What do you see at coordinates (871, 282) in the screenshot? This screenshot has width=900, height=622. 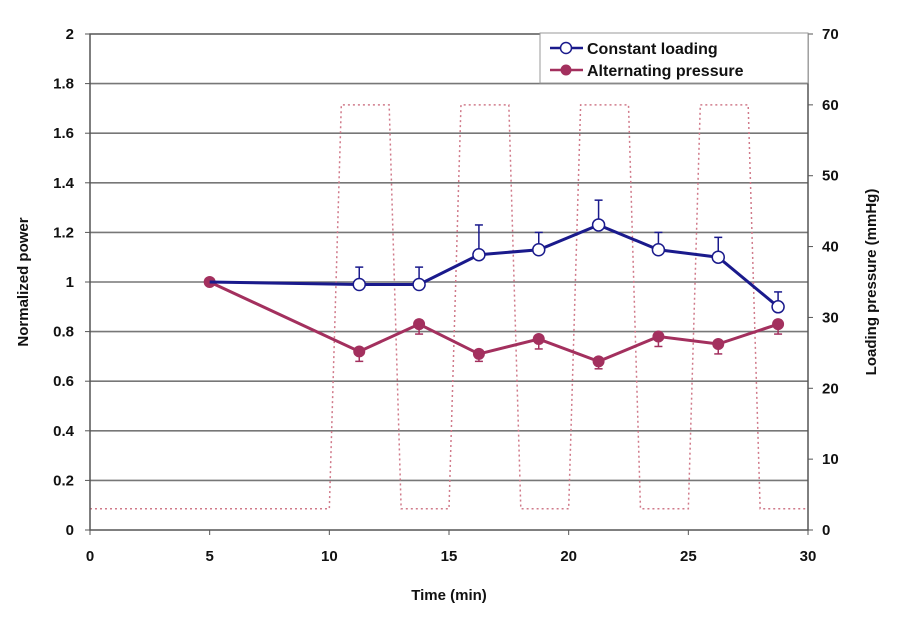 I see `y2-axis-label: Loading pressure (mmHg)` at bounding box center [871, 282].